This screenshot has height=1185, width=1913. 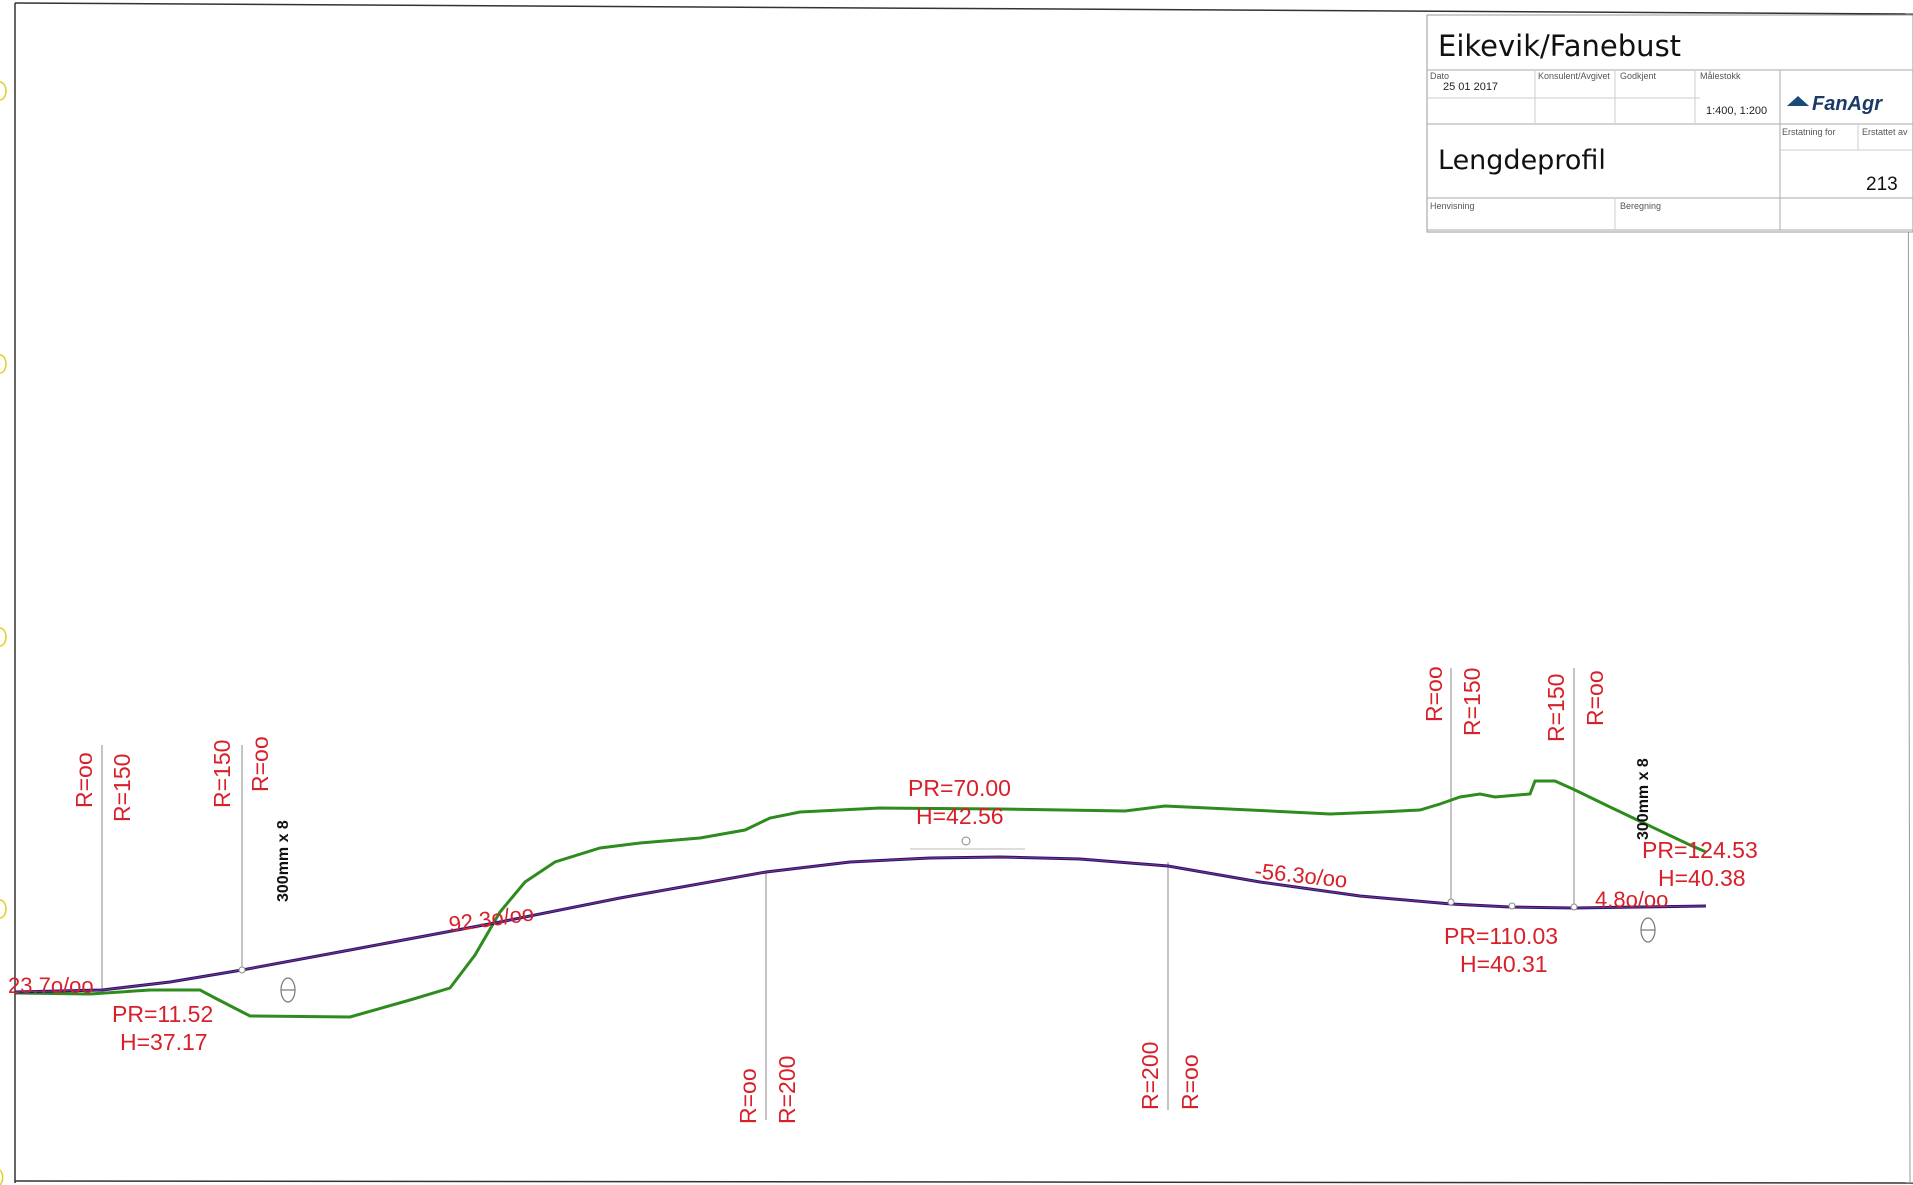 What do you see at coordinates (1638, 76) in the screenshot?
I see `godkjent-label: Godkjent` at bounding box center [1638, 76].